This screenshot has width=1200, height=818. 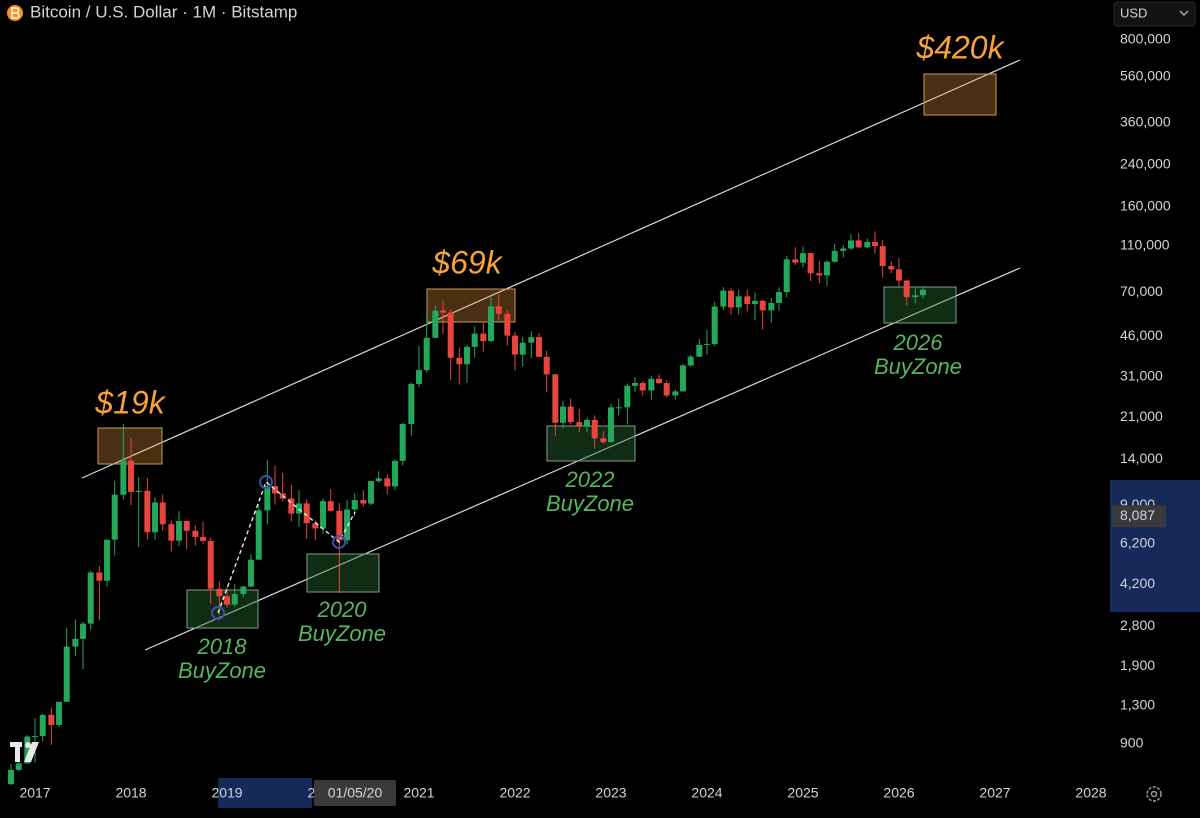 What do you see at coordinates (1145, 76) in the screenshot?
I see `y-tick-label: 560,000` at bounding box center [1145, 76].